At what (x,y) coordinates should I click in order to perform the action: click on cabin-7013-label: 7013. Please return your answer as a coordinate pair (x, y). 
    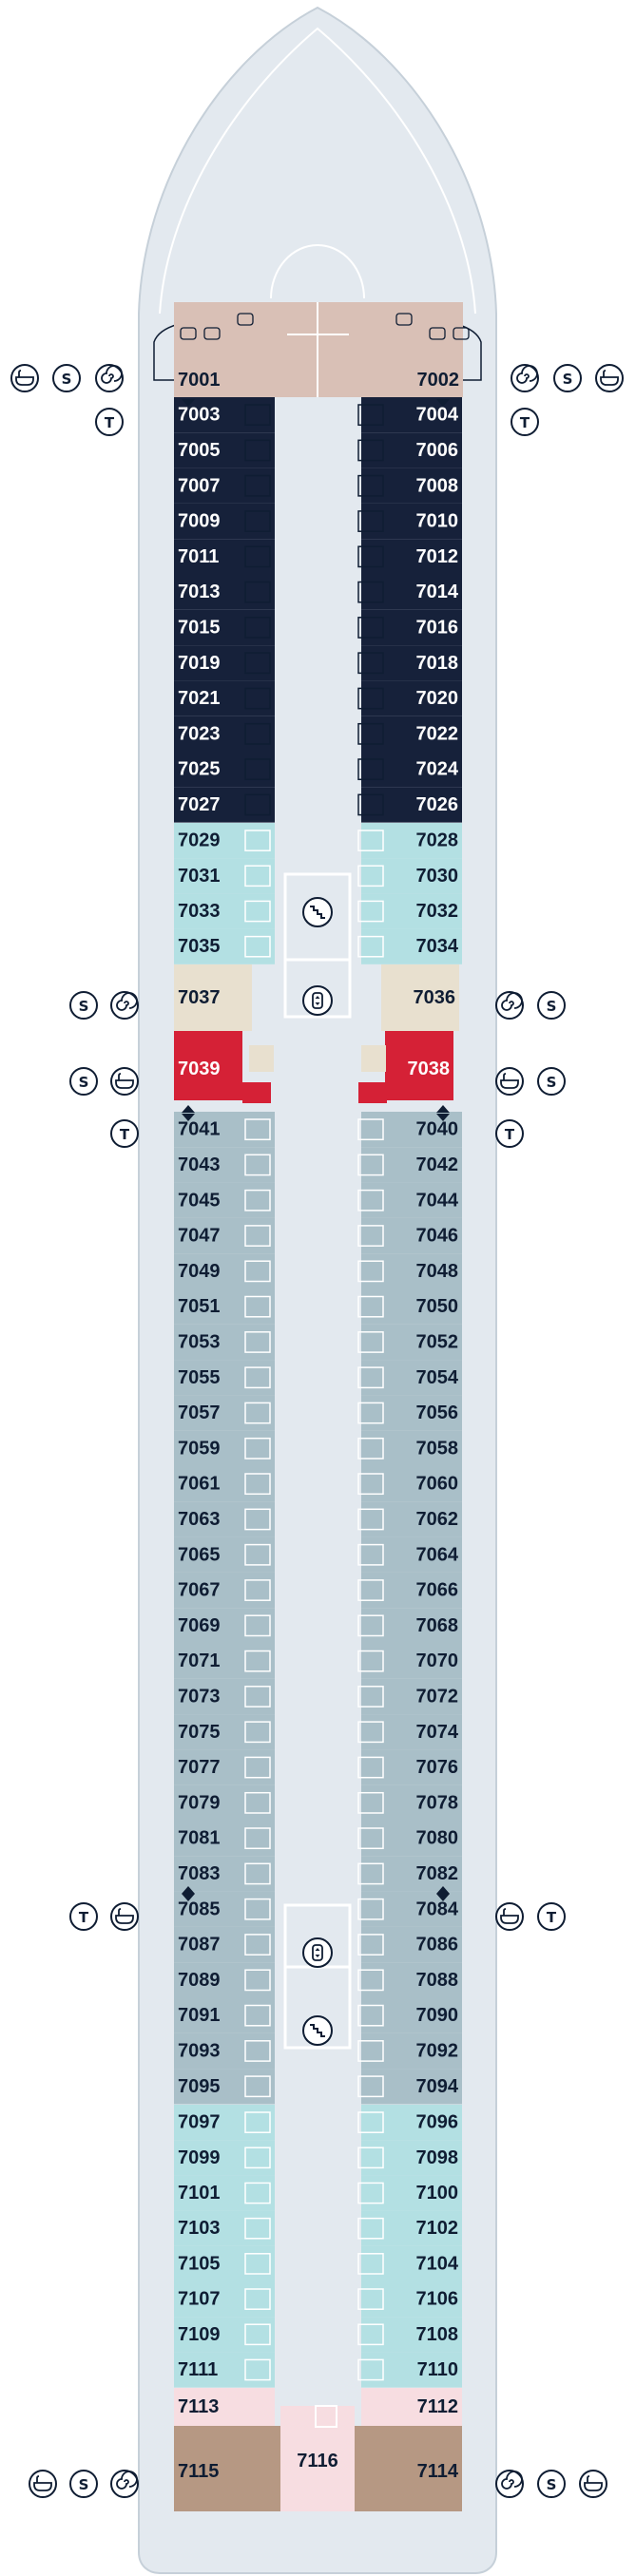
    Looking at the image, I should click on (199, 592).